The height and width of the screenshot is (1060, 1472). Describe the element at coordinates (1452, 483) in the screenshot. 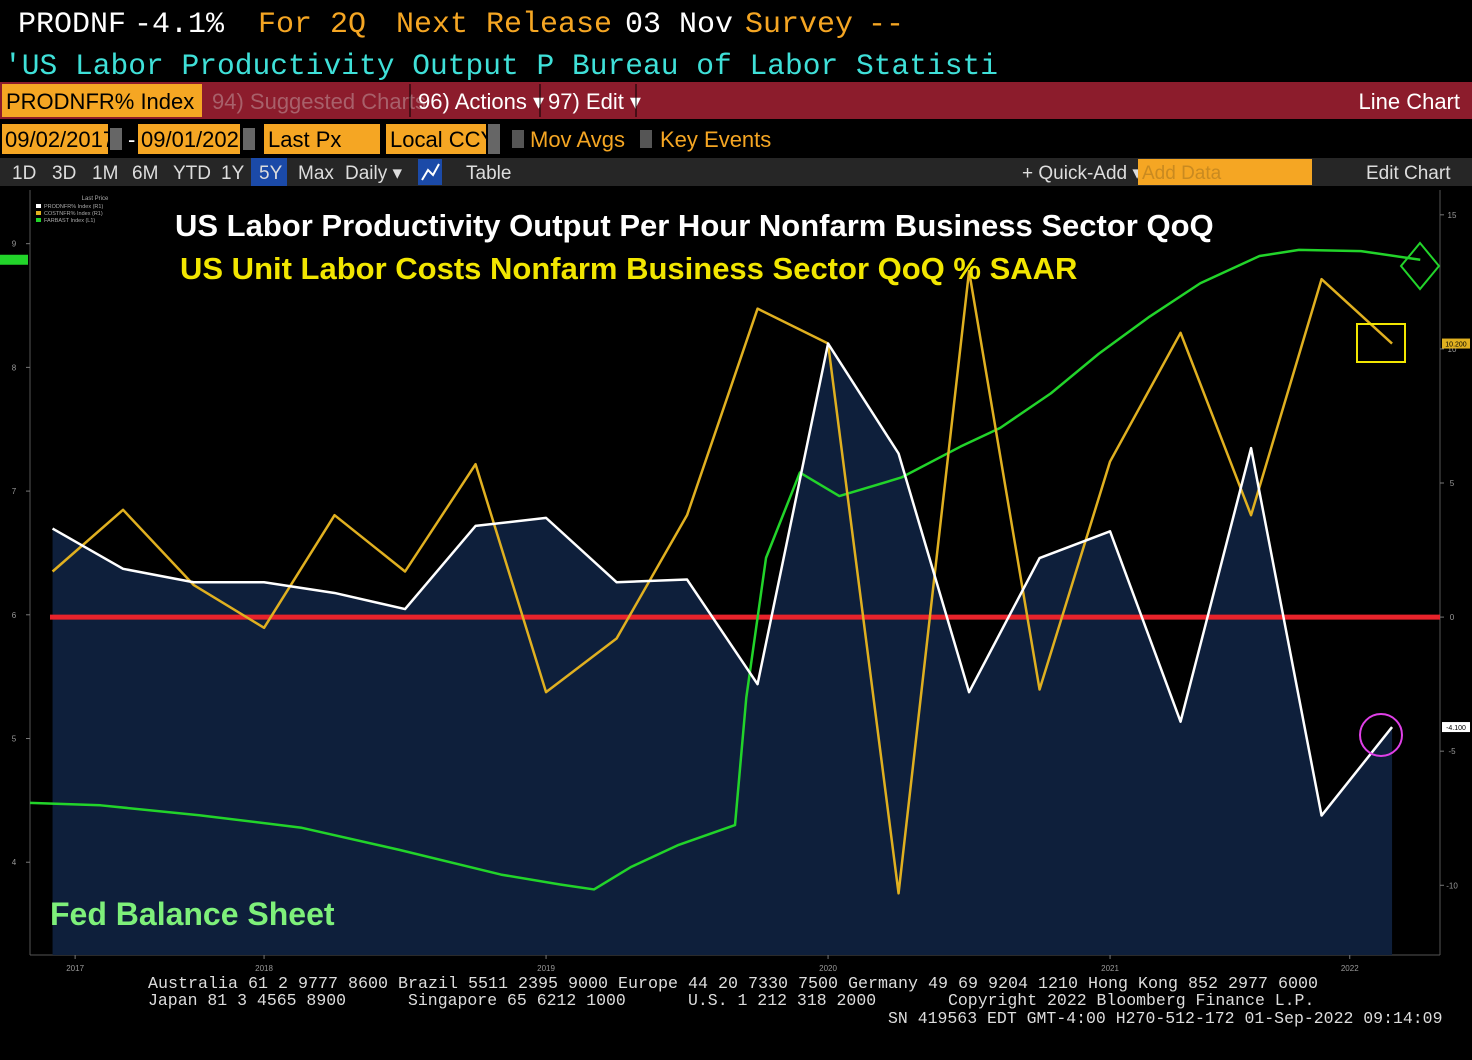

I see `y2-tick-label: 5` at that location.